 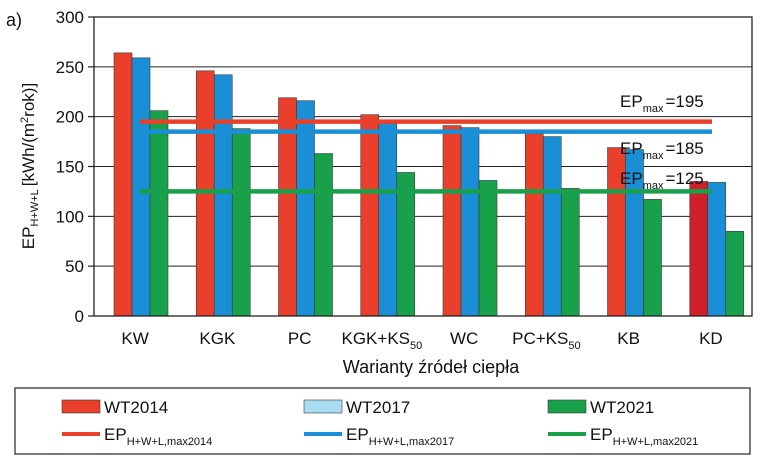 What do you see at coordinates (567, 406) in the screenshot?
I see `legend-swatch-wt2021` at bounding box center [567, 406].